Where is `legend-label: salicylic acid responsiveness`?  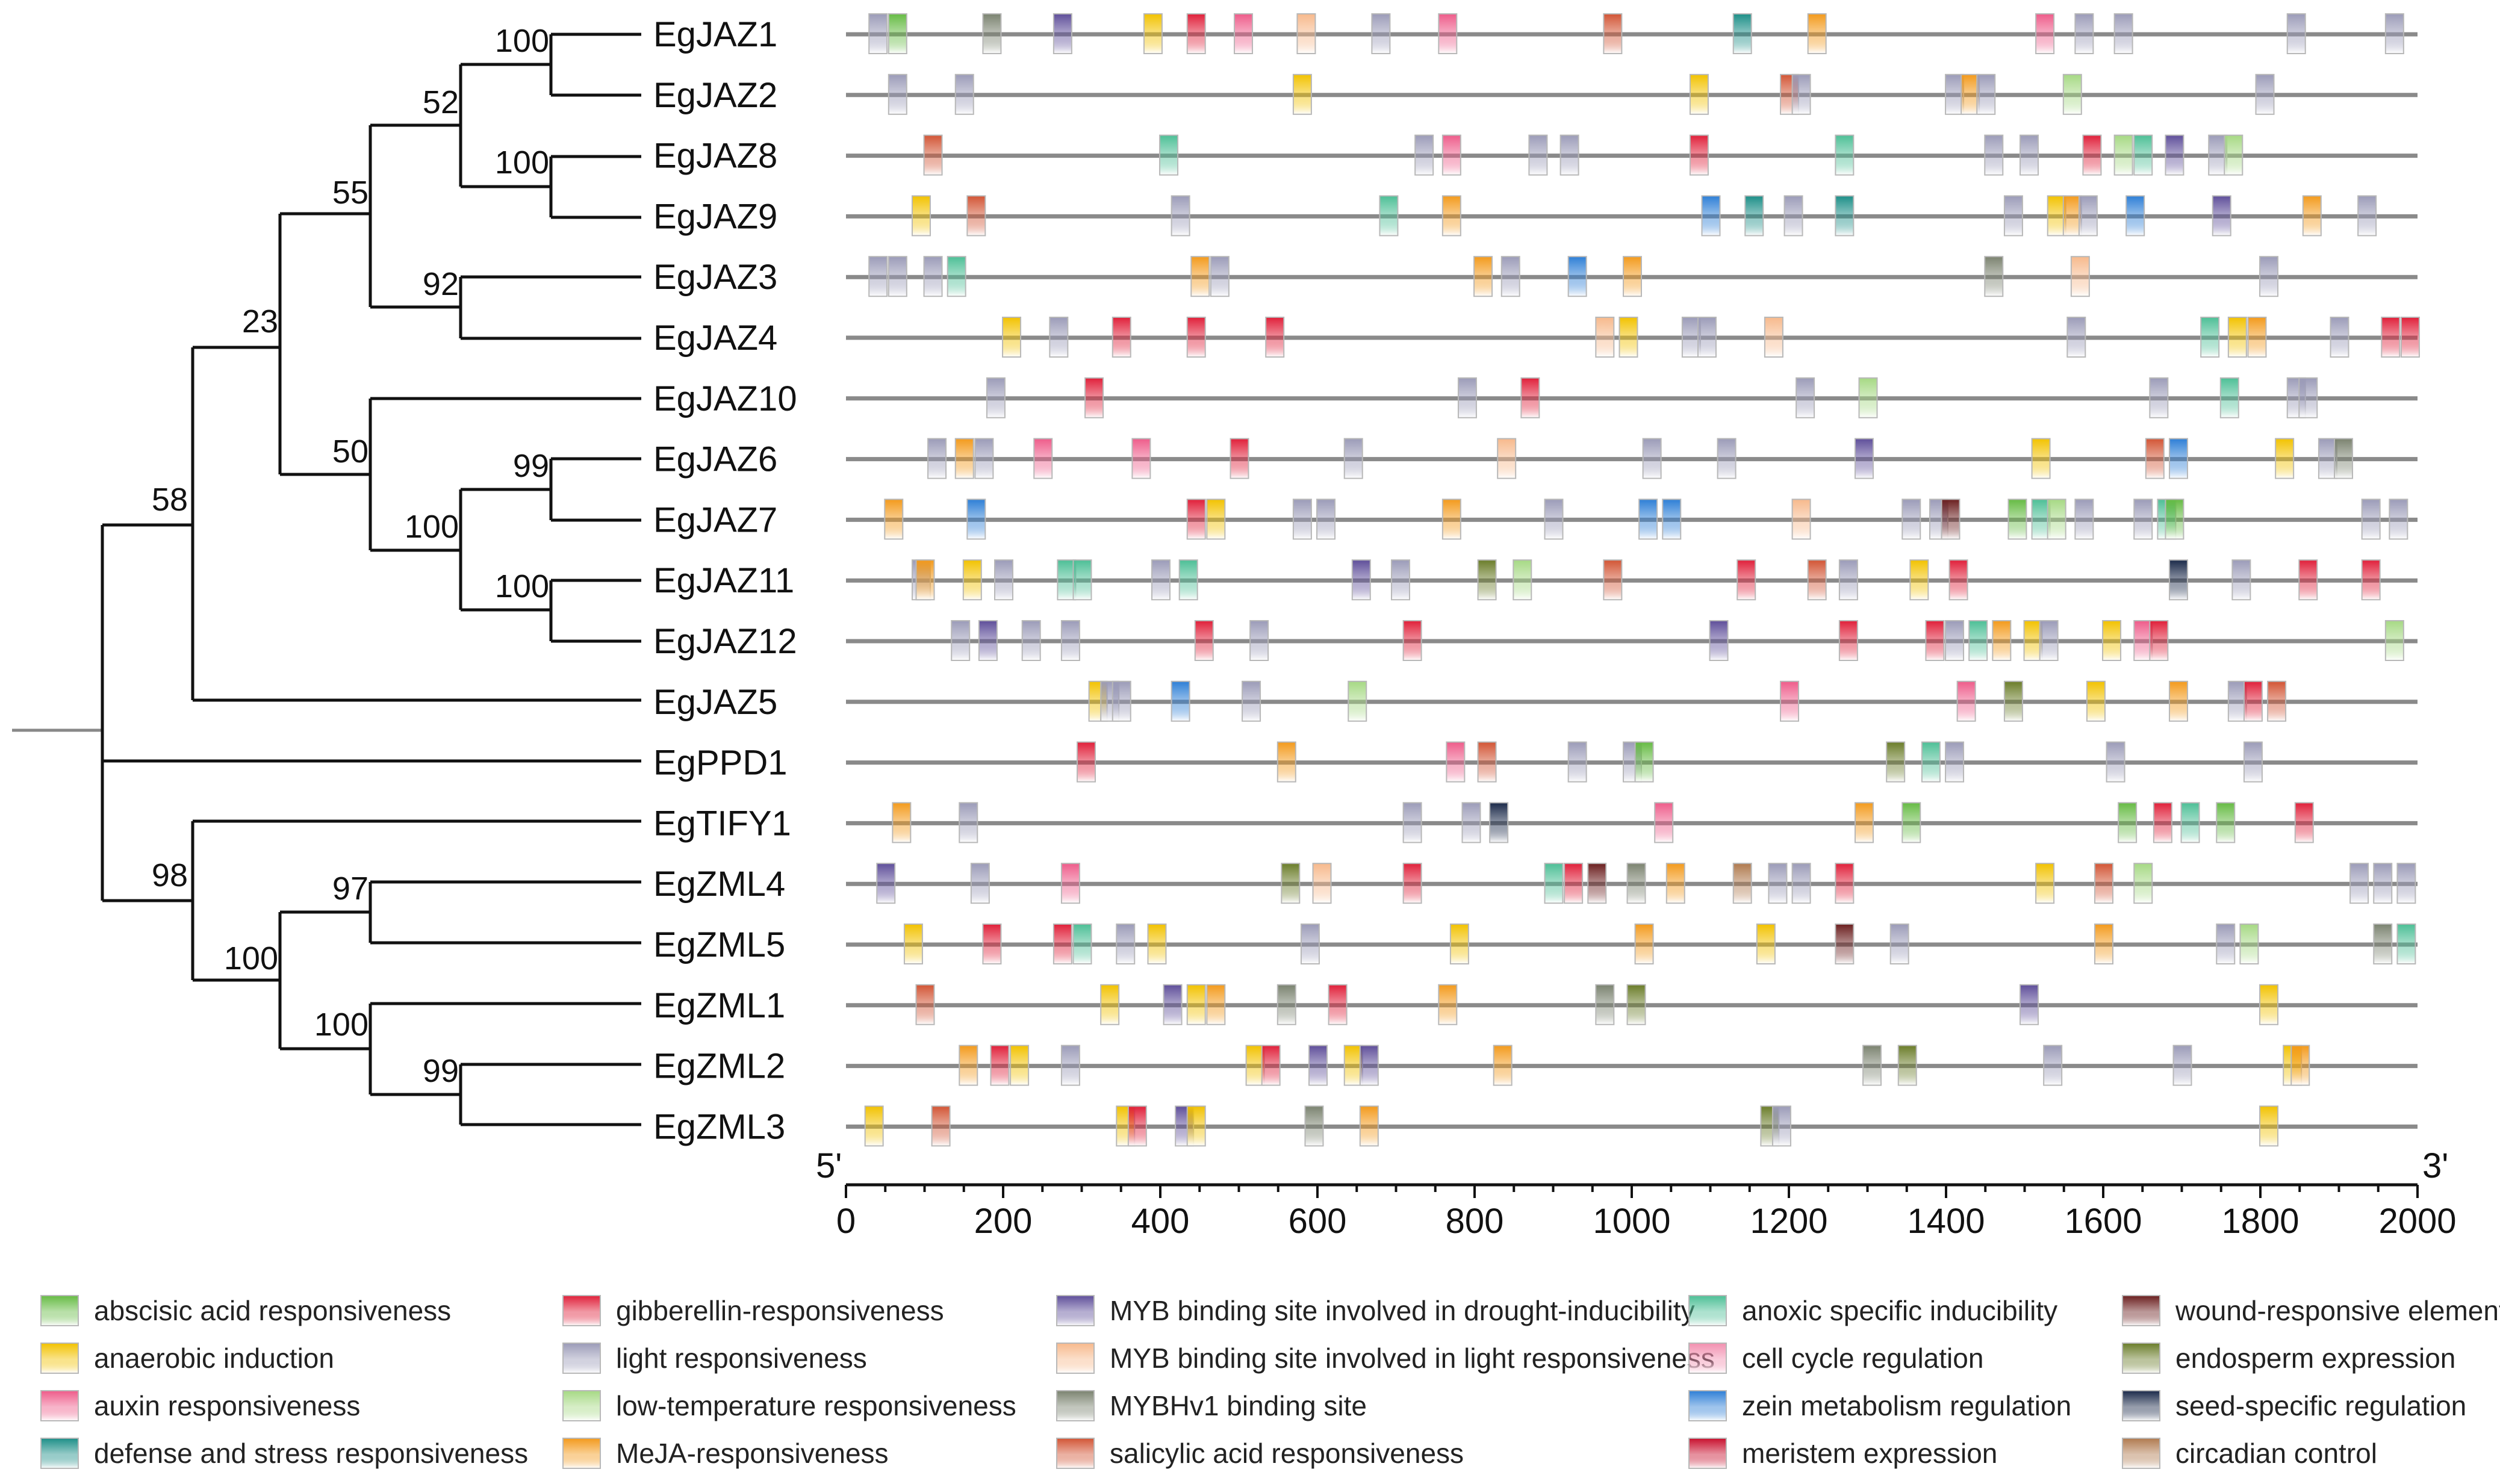
legend-label: salicylic acid responsiveness is located at coordinates (1287, 1453).